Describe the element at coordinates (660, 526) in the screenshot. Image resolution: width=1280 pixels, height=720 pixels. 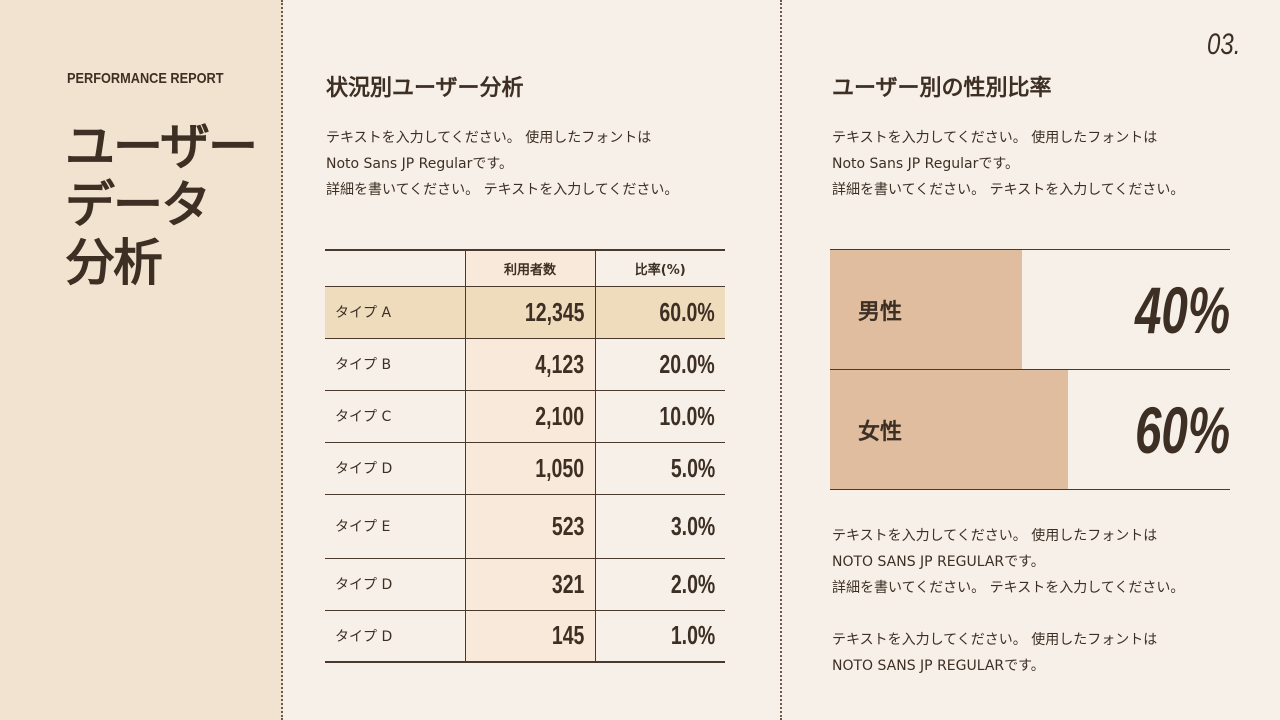
I see `ratio-cell: 3.0%` at that location.